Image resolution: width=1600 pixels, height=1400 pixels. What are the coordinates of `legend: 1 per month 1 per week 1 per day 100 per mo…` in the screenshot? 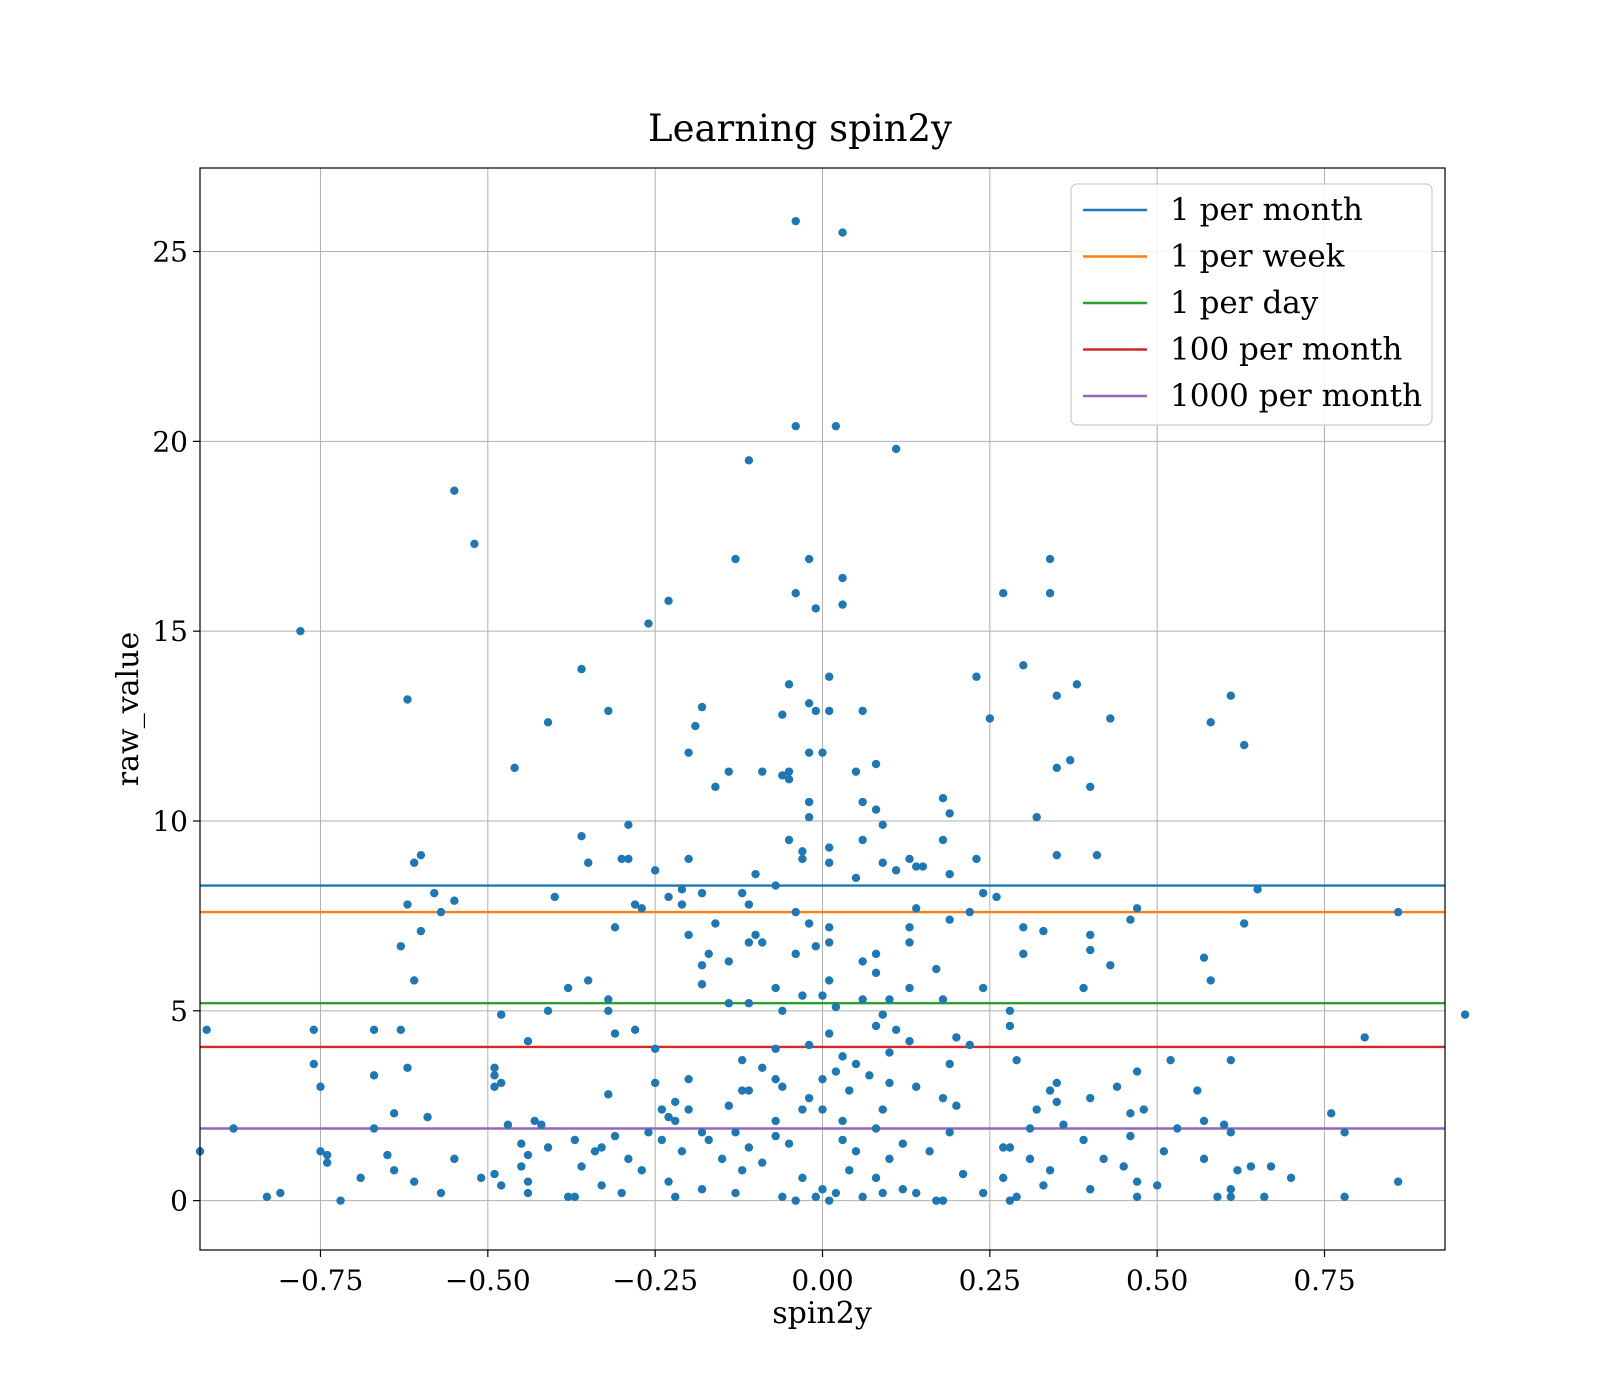 It's located at (1251, 304).